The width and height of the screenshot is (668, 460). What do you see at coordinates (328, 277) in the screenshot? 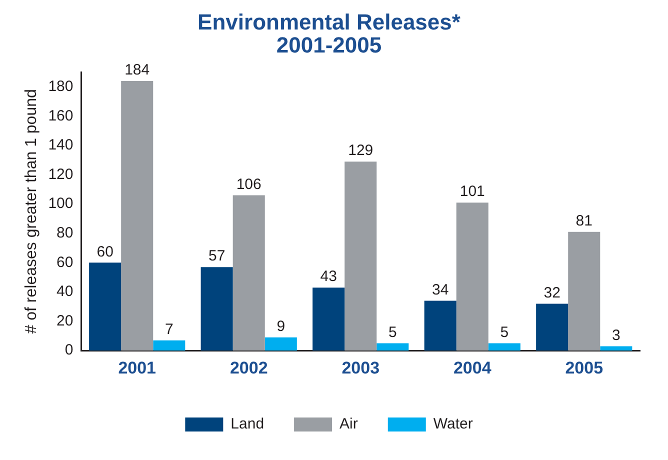
I see `data-label: 43` at bounding box center [328, 277].